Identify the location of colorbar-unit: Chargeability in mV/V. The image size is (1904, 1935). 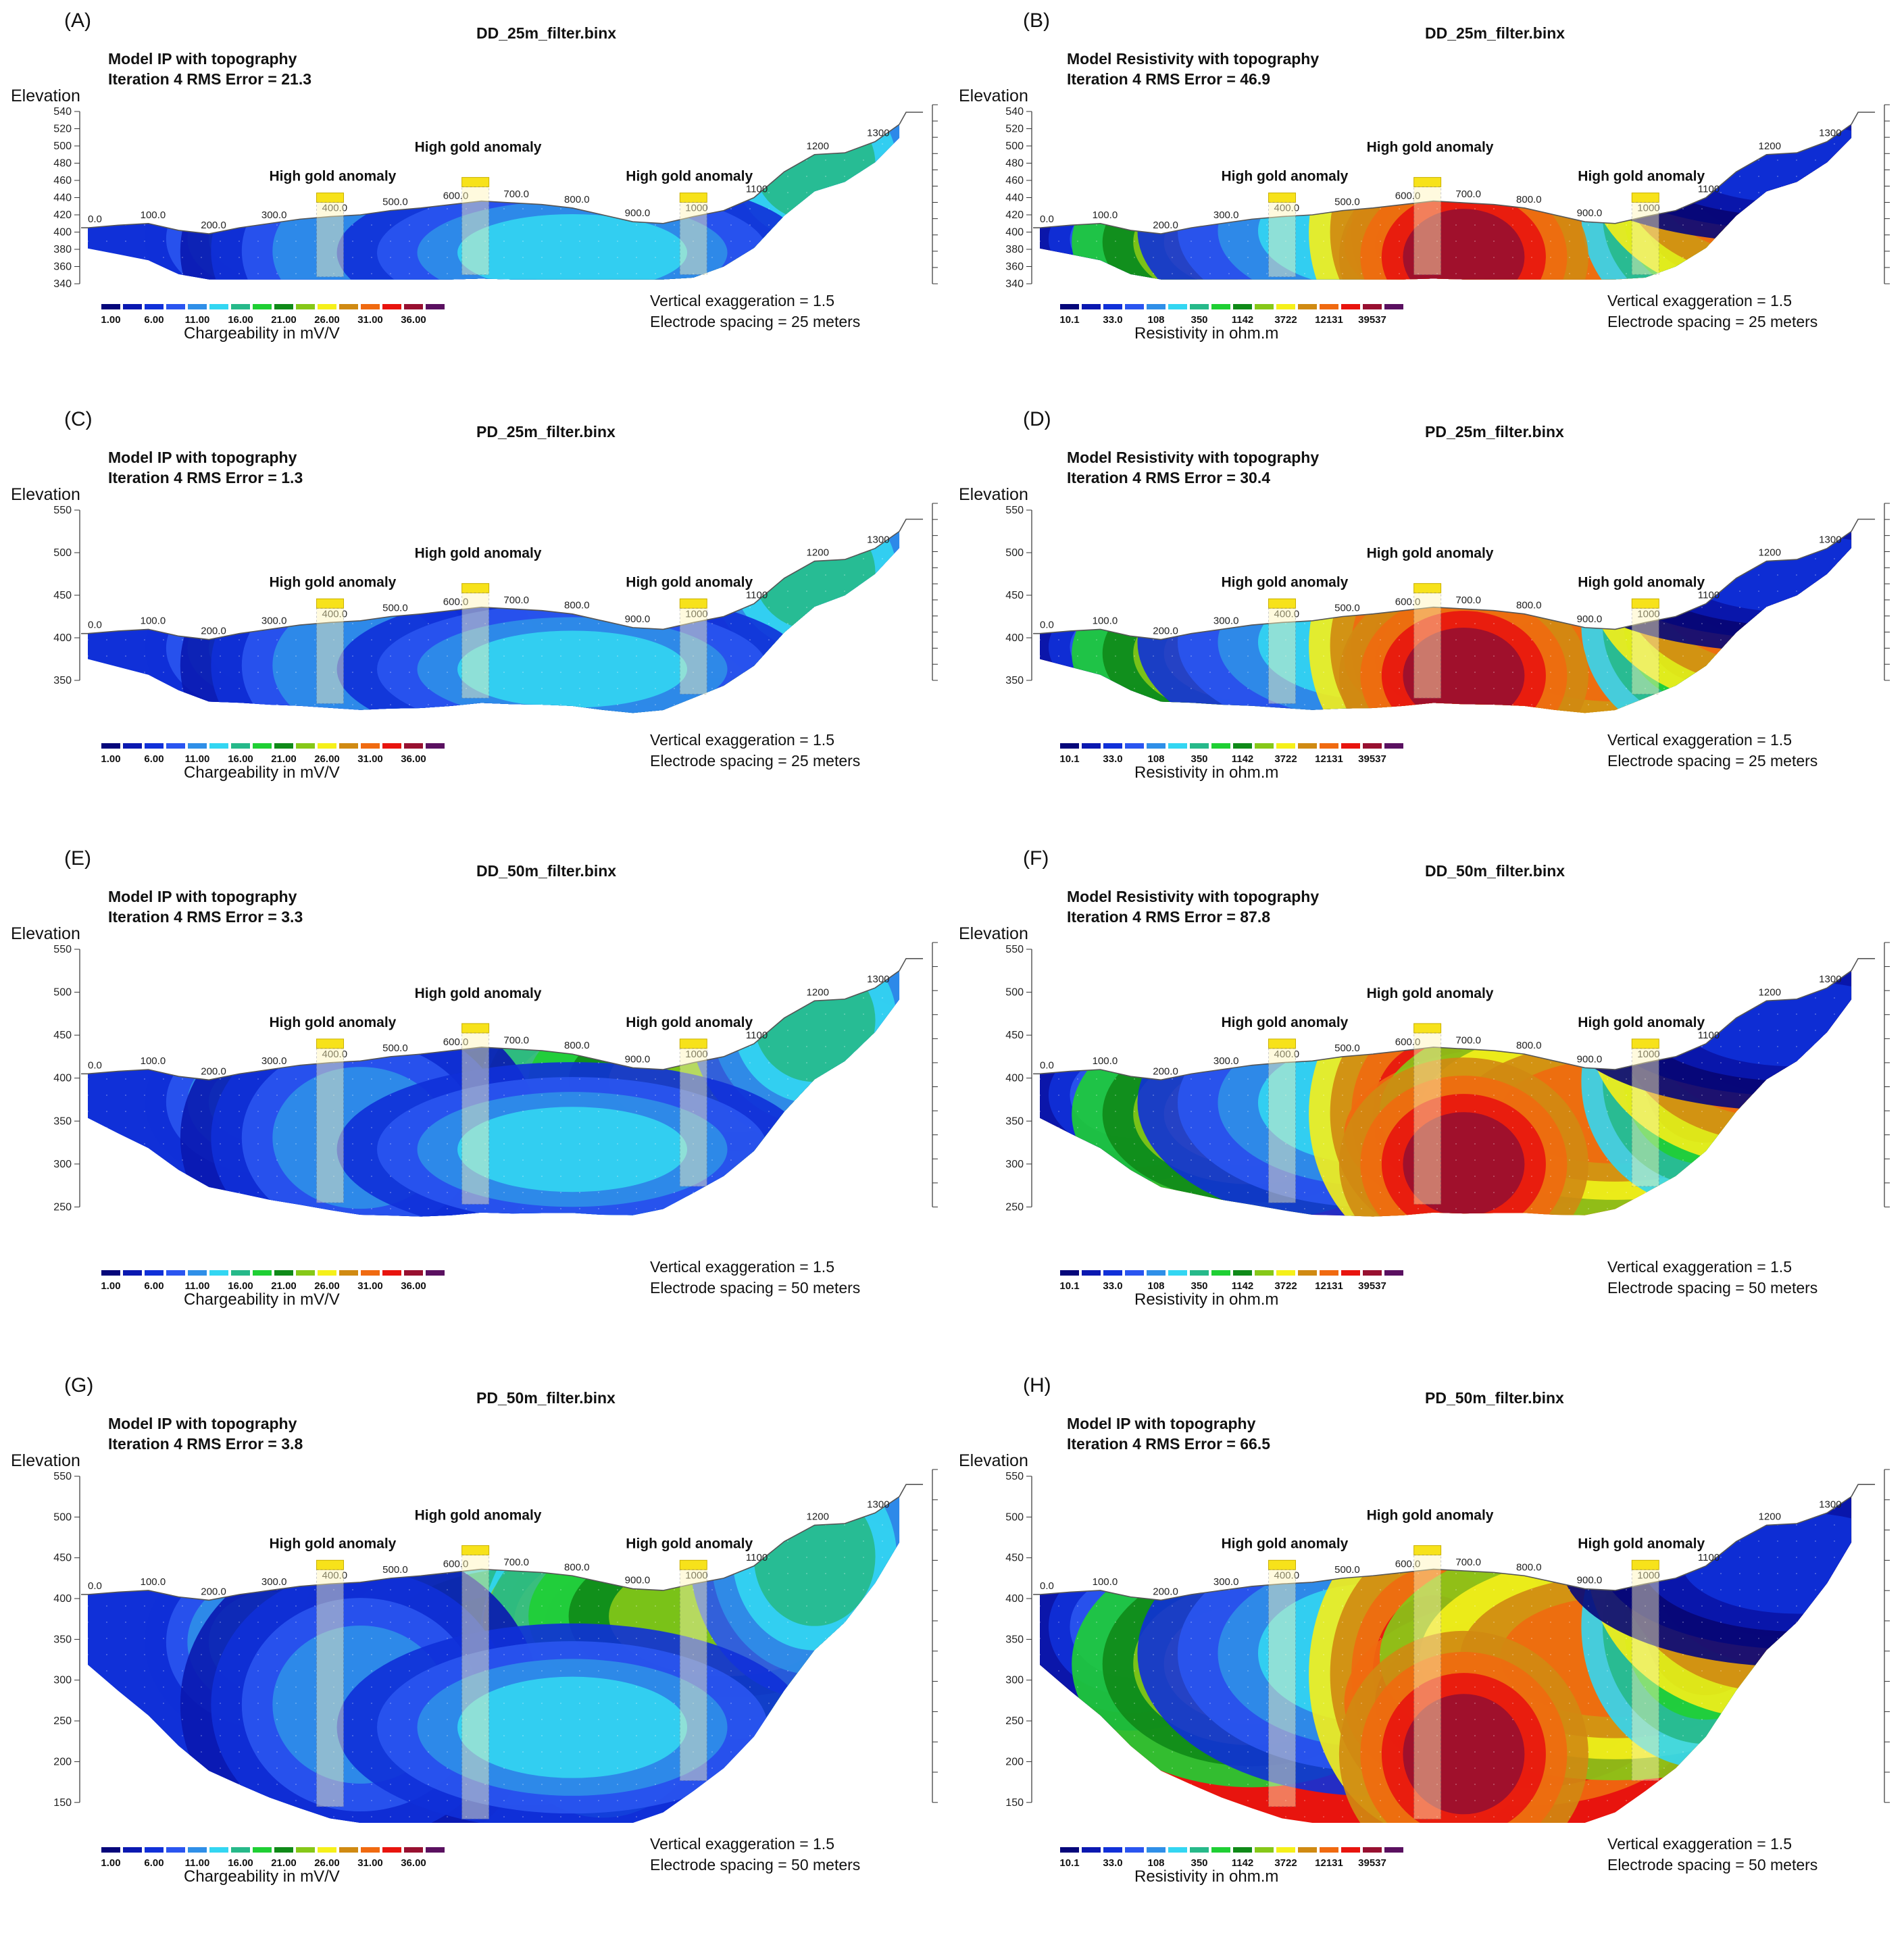
(262, 333).